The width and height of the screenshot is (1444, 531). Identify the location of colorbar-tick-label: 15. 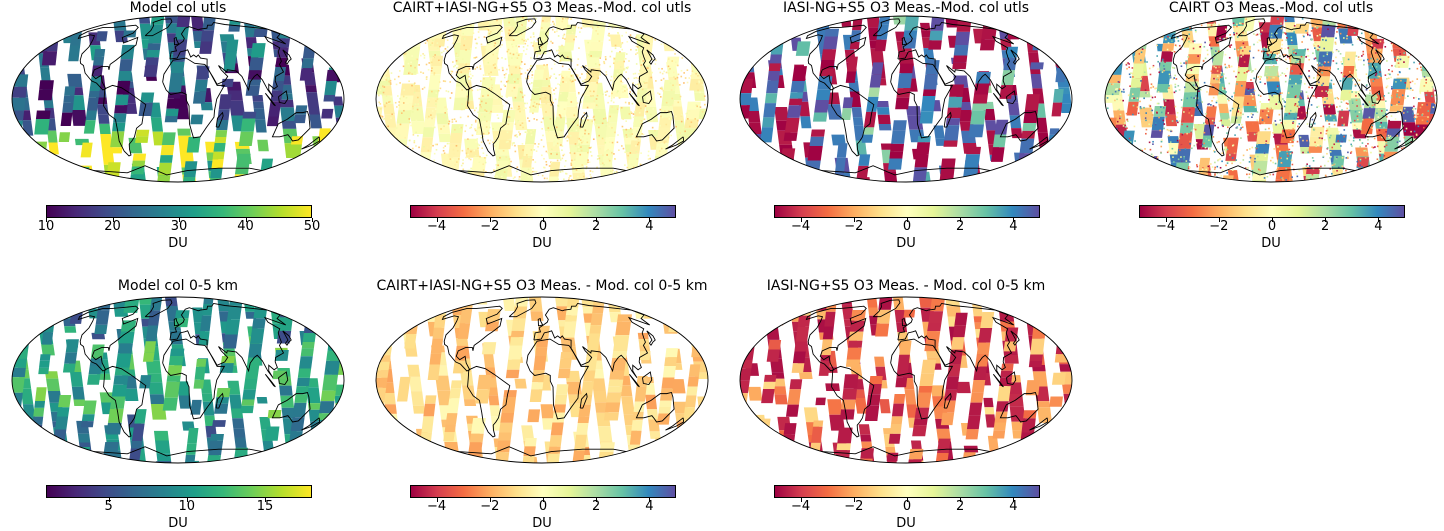
(265, 506).